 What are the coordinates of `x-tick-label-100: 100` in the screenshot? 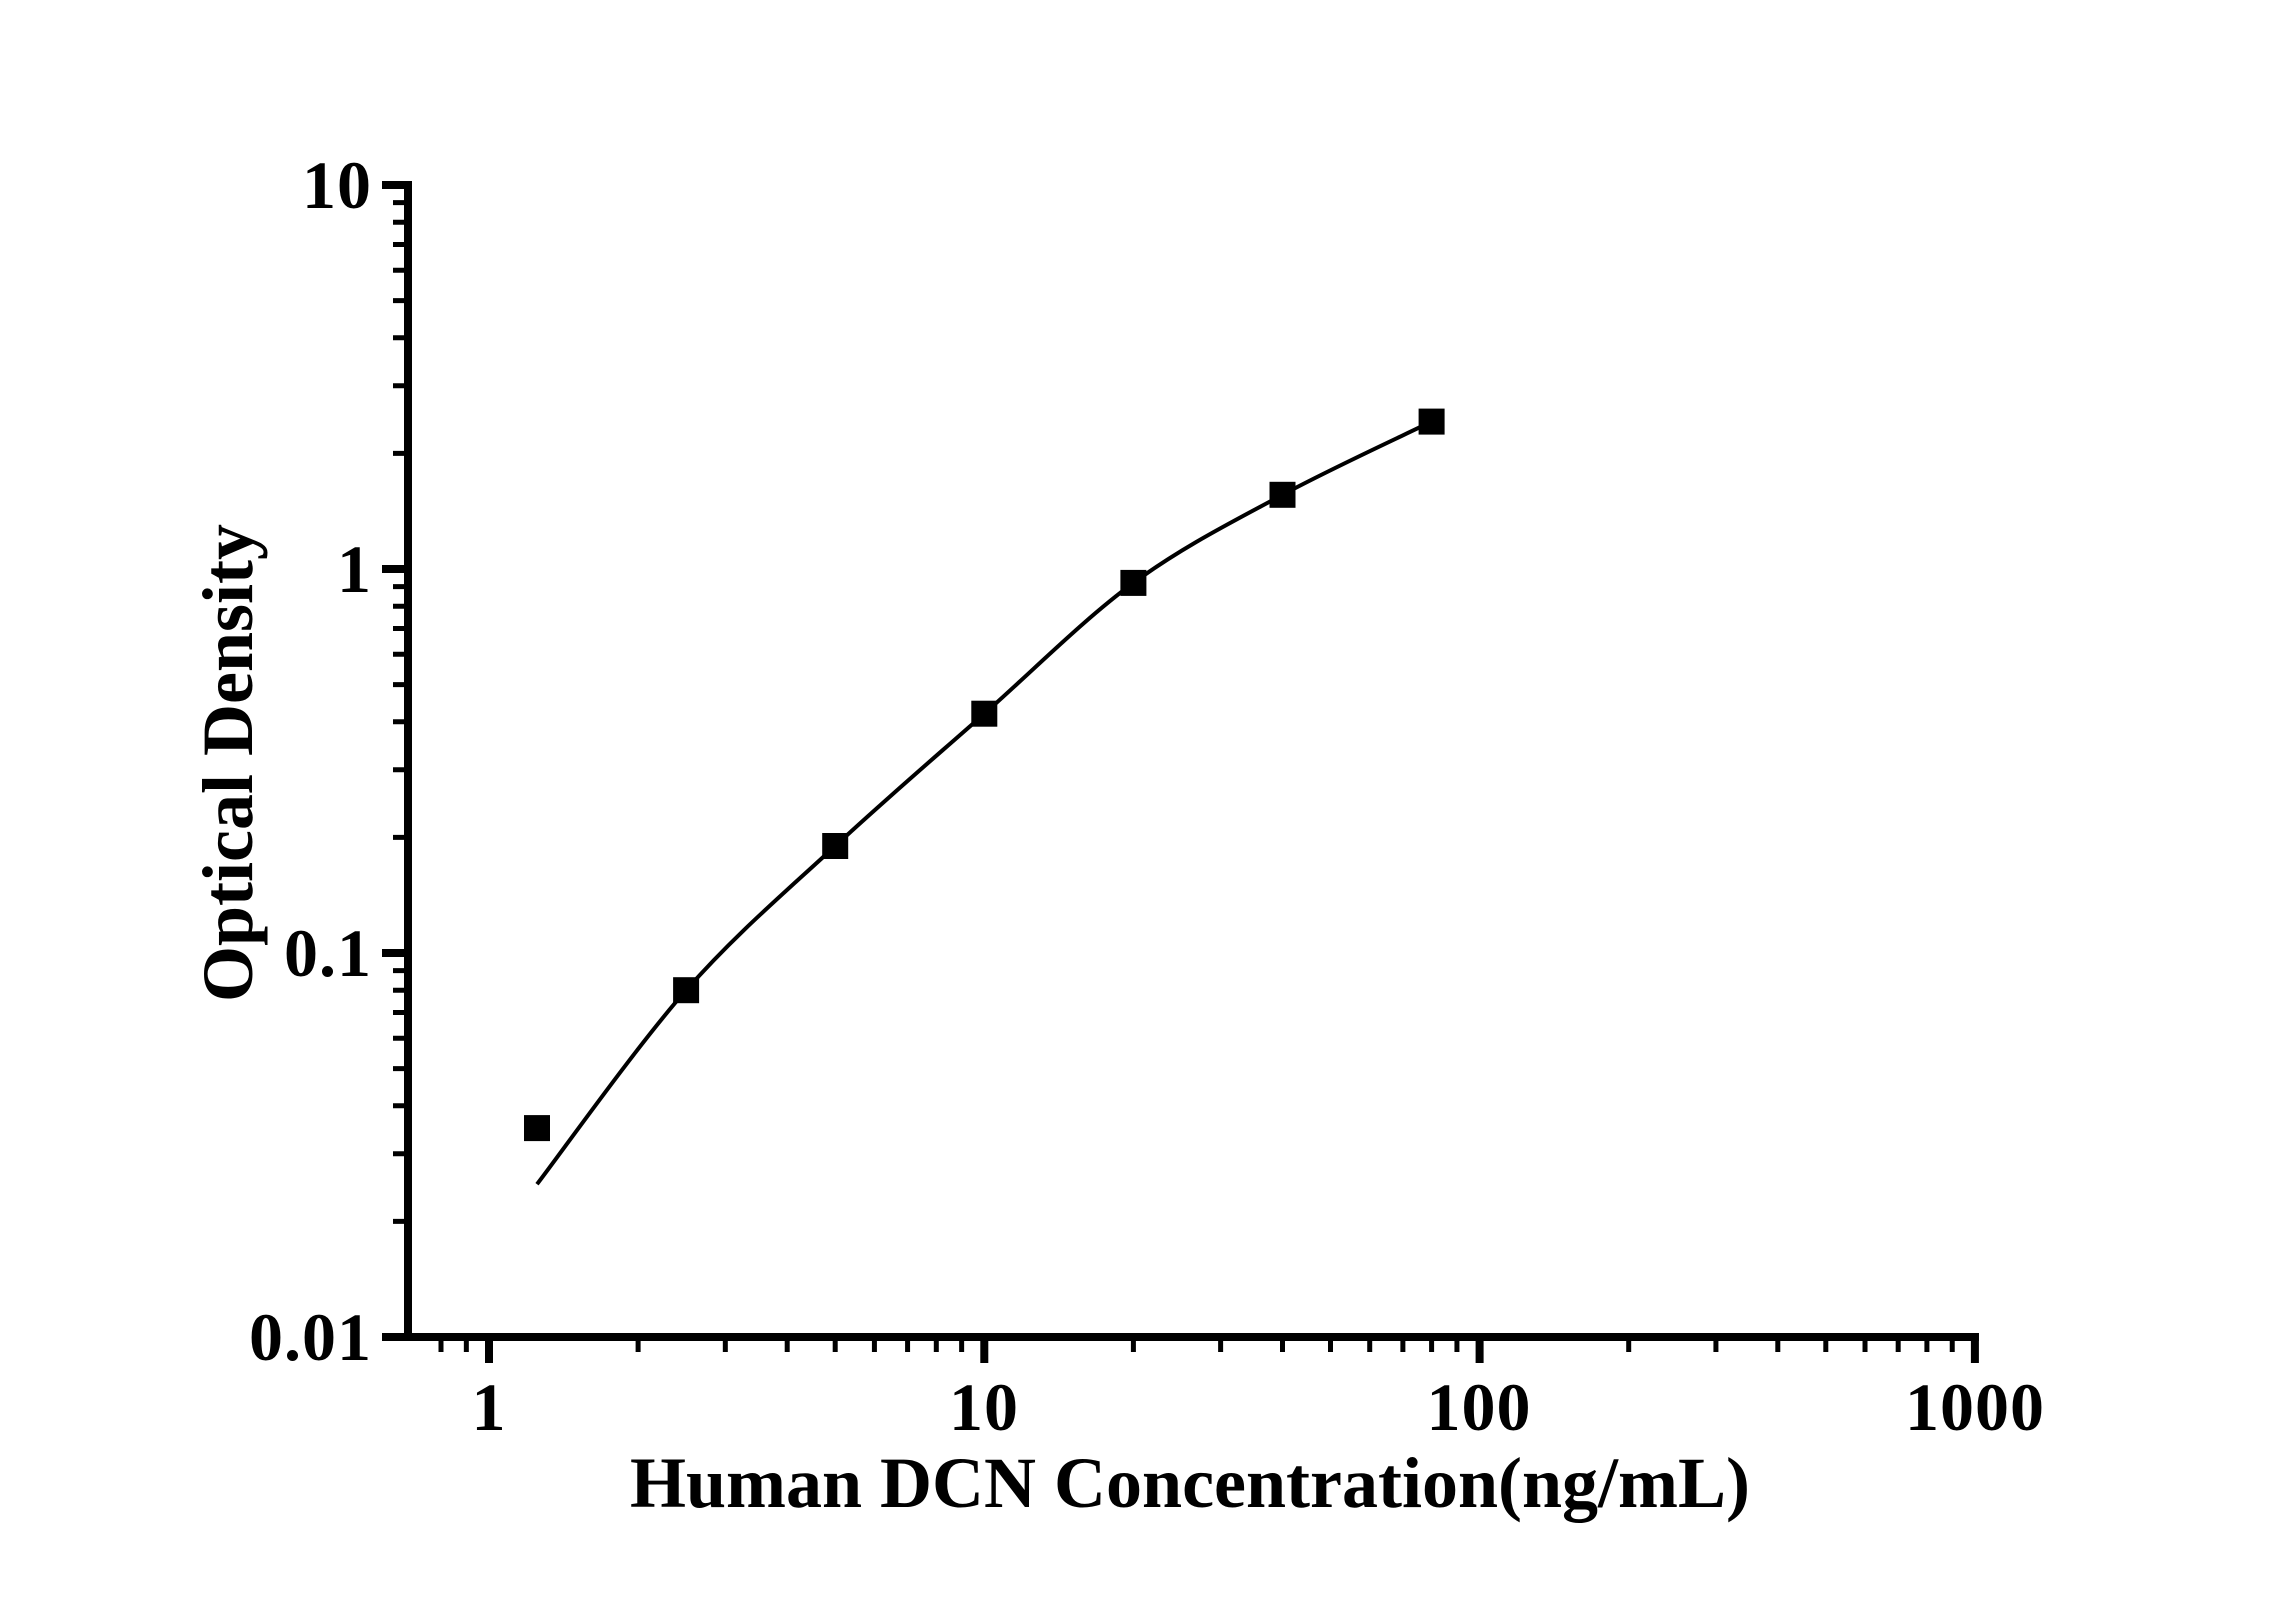 It's located at (1479, 1407).